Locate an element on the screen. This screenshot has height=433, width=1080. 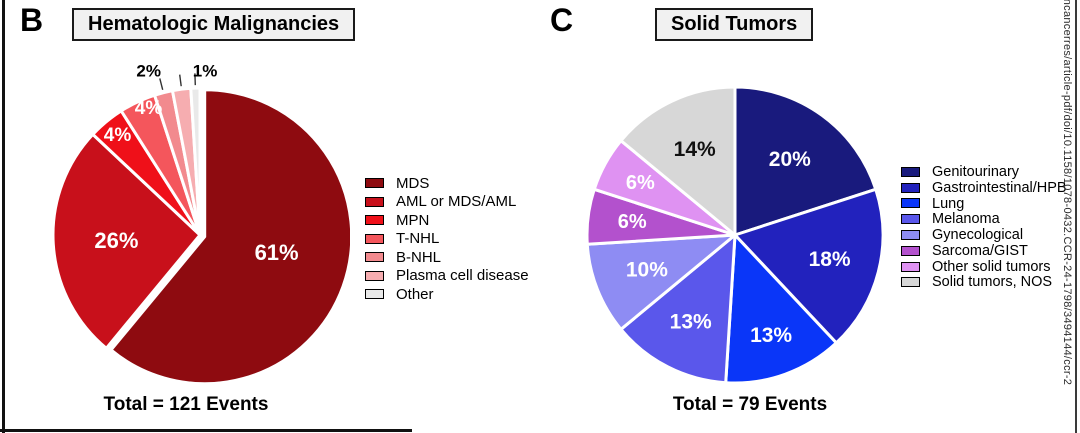
pie-slice-gastrointestinal-hpb is located at coordinates (809, 266).